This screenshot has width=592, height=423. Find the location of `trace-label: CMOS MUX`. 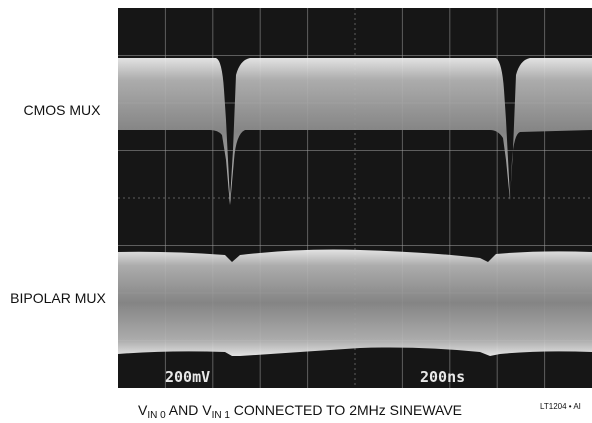

trace-label: CMOS MUX is located at coordinates (63, 110).